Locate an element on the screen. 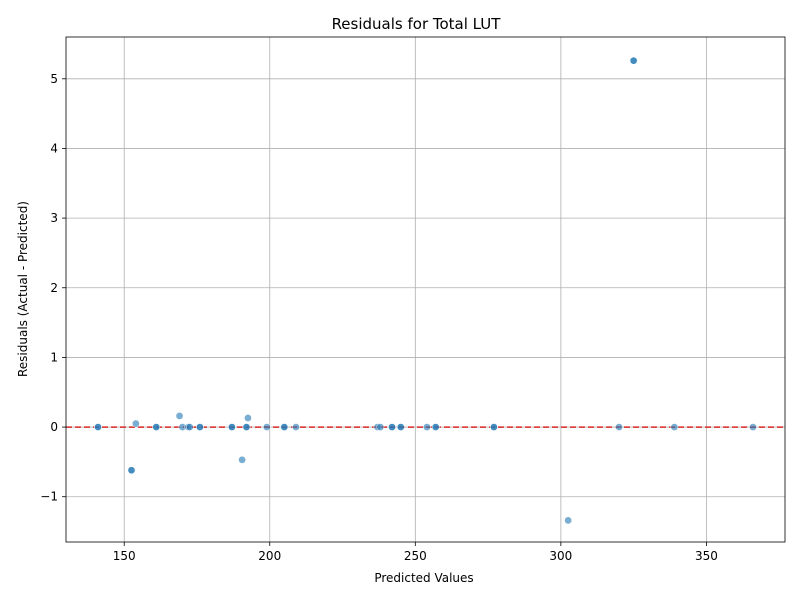 The image size is (800, 600). y-tick-label: 4 is located at coordinates (54, 148).